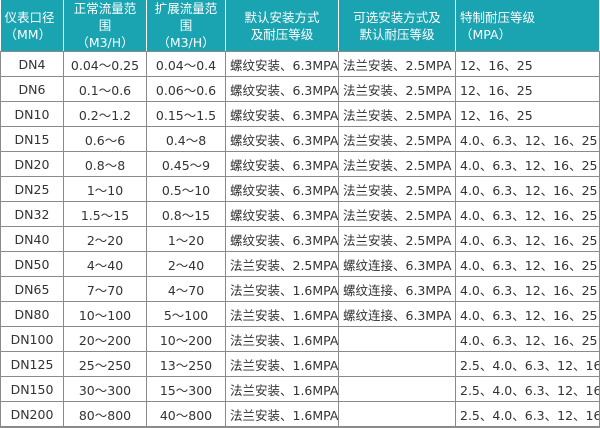 The height and width of the screenshot is (428, 600). What do you see at coordinates (105, 214) in the screenshot?
I see `cell-normal-flow: 1.5～15` at bounding box center [105, 214].